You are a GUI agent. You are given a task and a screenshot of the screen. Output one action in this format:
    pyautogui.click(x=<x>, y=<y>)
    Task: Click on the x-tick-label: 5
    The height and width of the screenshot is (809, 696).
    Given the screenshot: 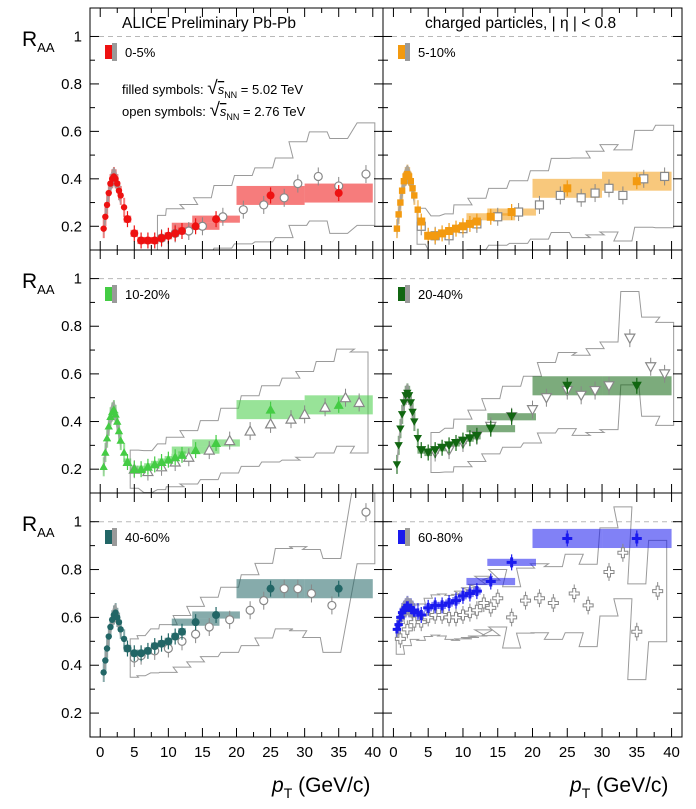 What is the action you would take?
    pyautogui.click(x=134, y=752)
    